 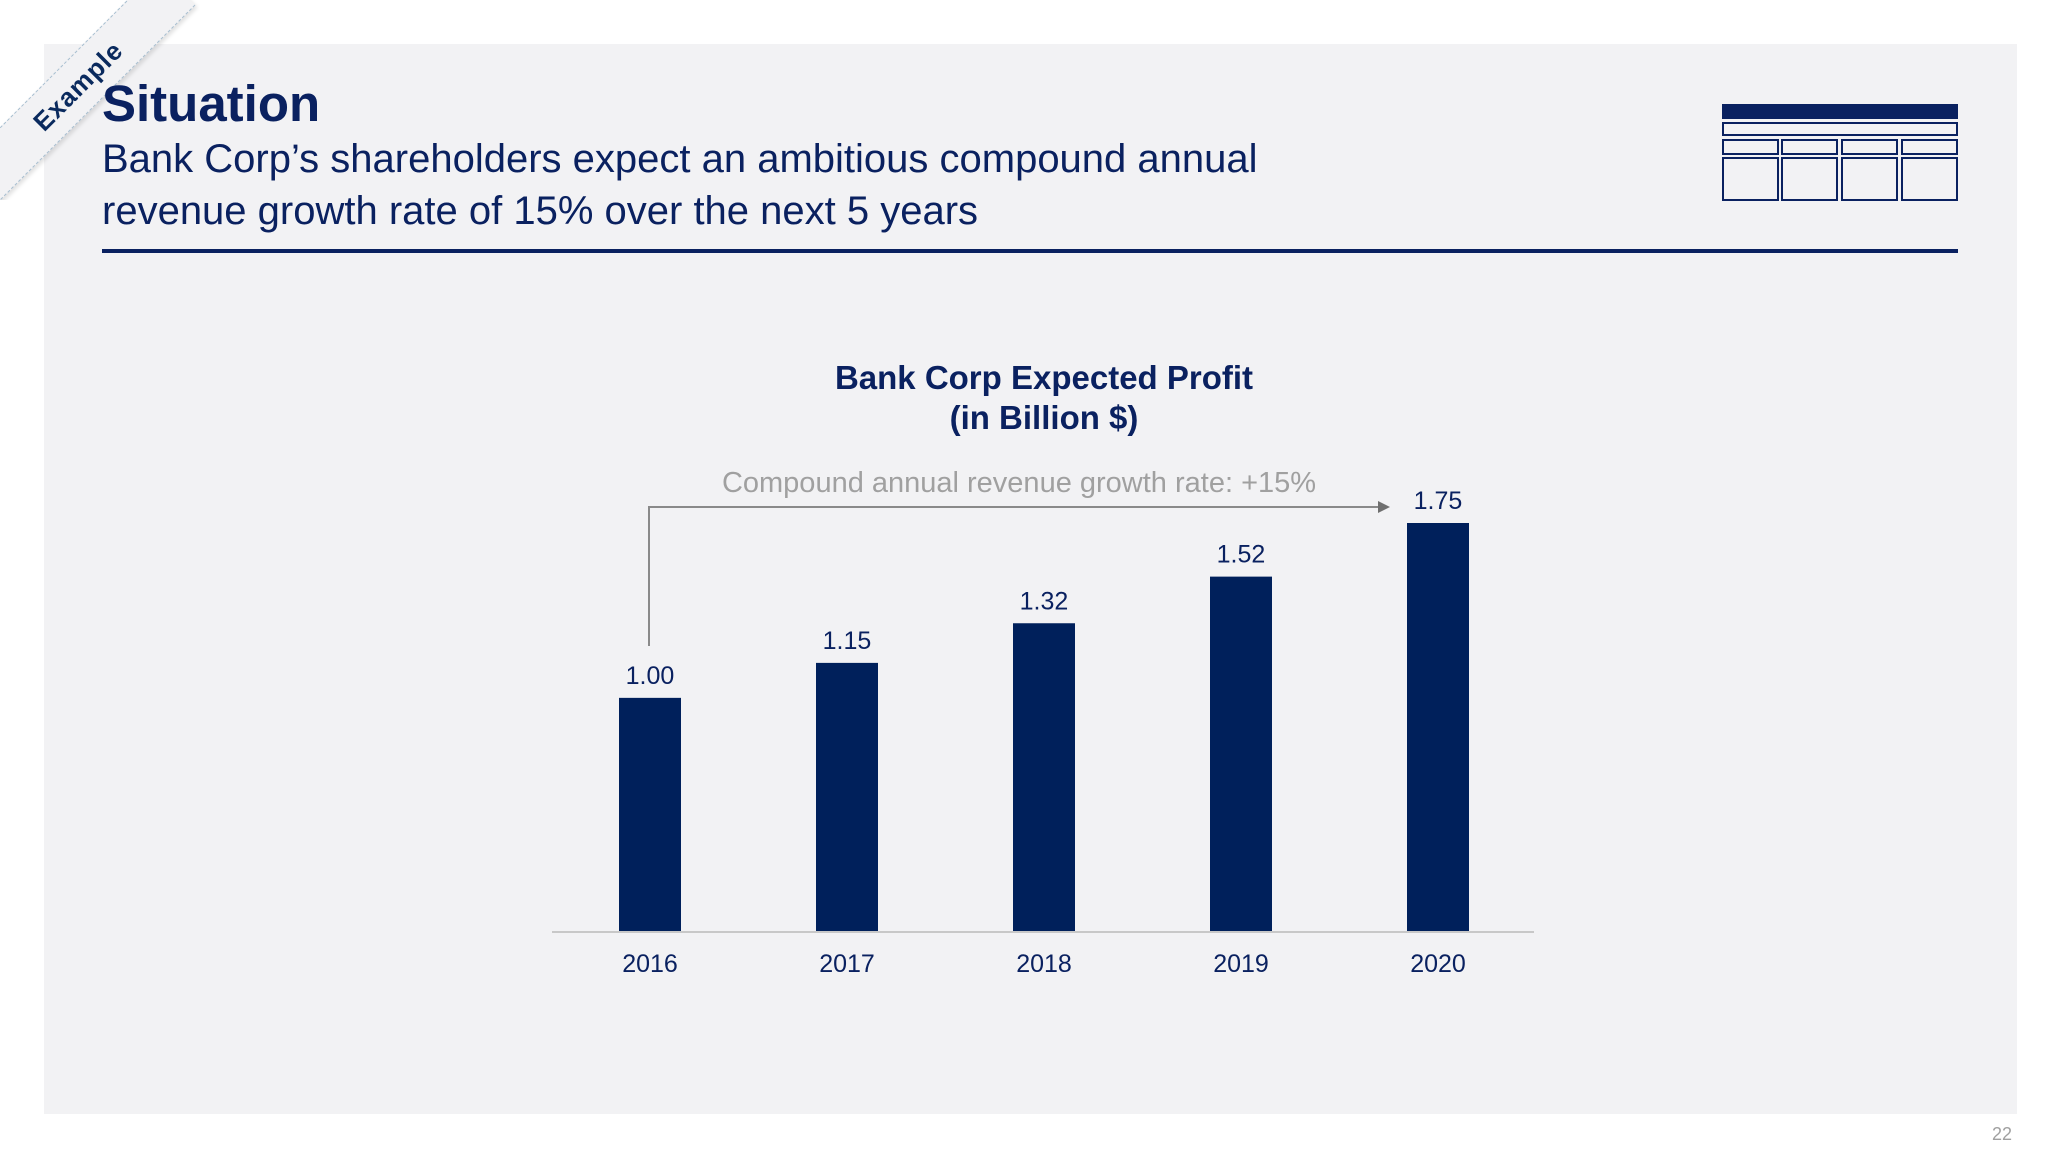 What do you see at coordinates (1241, 964) in the screenshot?
I see `x-tick-label-2019: 2019` at bounding box center [1241, 964].